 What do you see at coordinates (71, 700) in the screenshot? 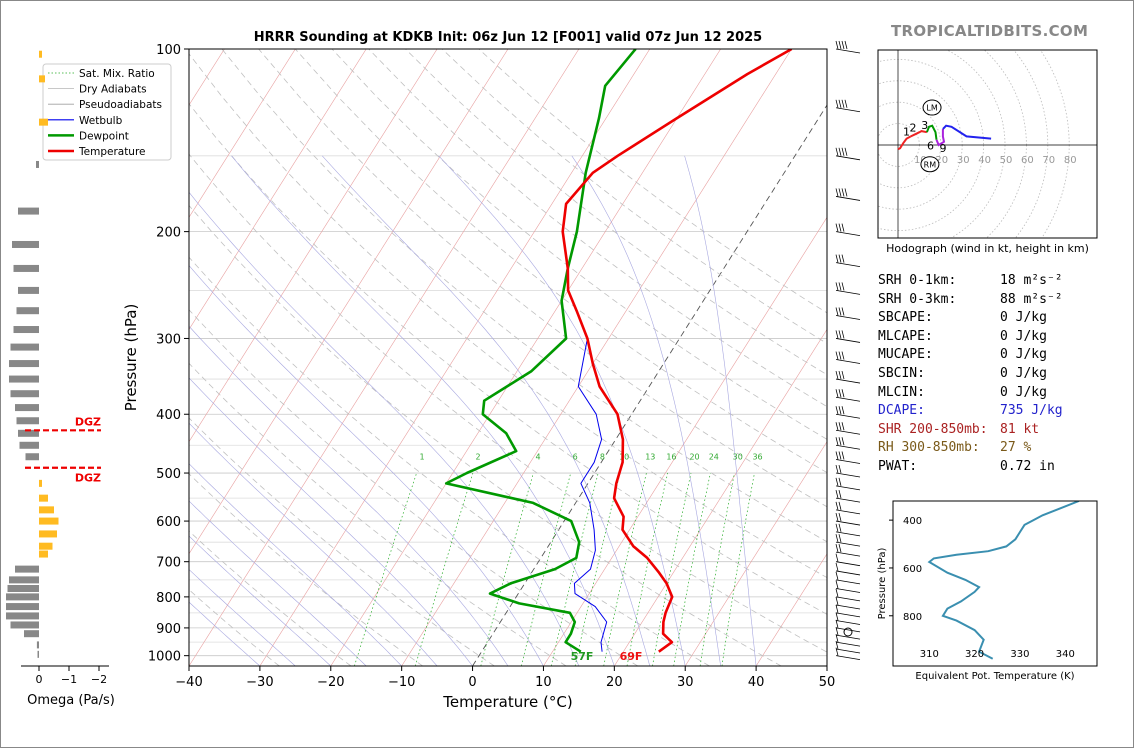
I see `omega-axis-label: Omega (Pa/s)` at bounding box center [71, 700].